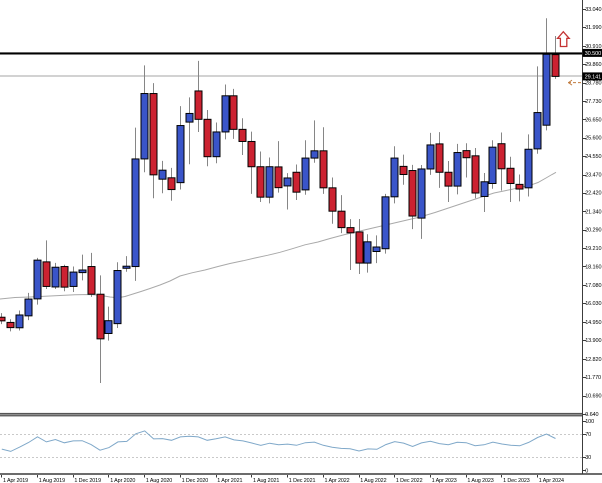  What do you see at coordinates (551, 480) in the screenshot?
I see `svg-text: 1 Apr 2024` at bounding box center [551, 480].